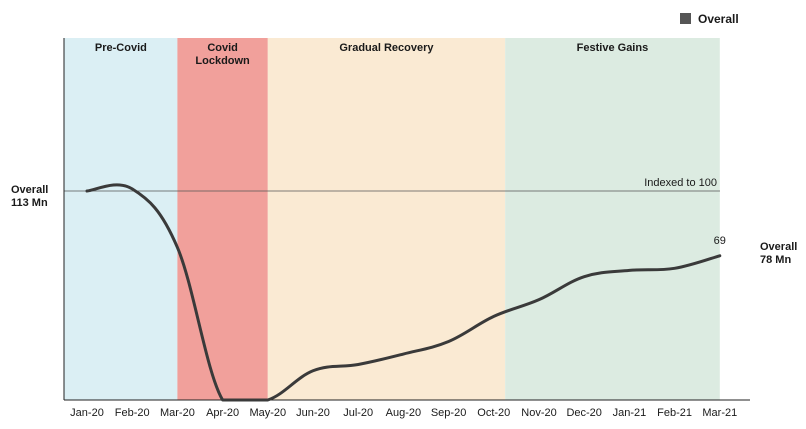 This screenshot has height=429, width=806. Describe the element at coordinates (718, 19) in the screenshot. I see `legend-label: Overall` at that location.